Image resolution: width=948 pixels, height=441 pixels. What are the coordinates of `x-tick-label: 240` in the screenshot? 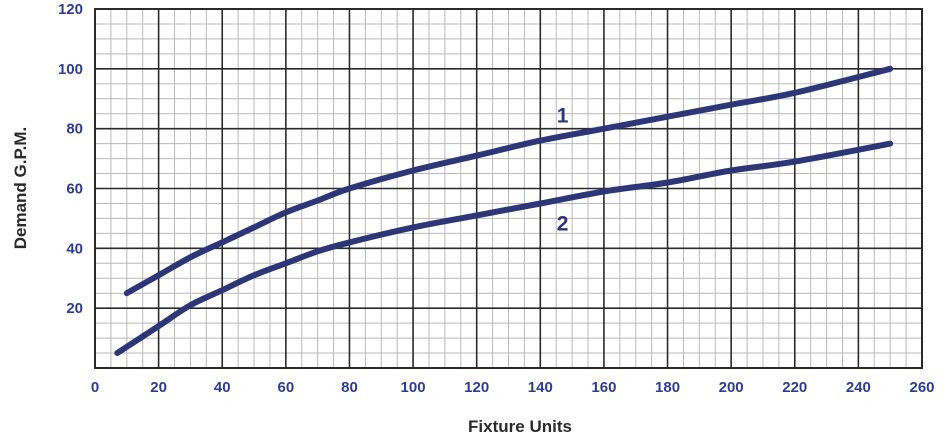 It's located at (858, 387).